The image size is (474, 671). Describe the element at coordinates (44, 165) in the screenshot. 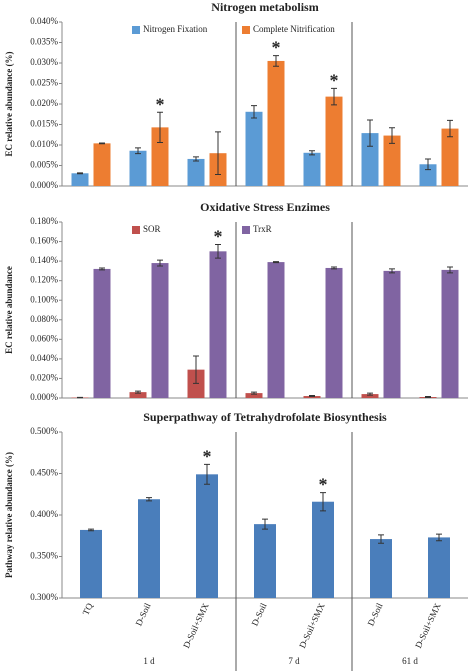

I see `y-tick-label: 0.005%` at that location.